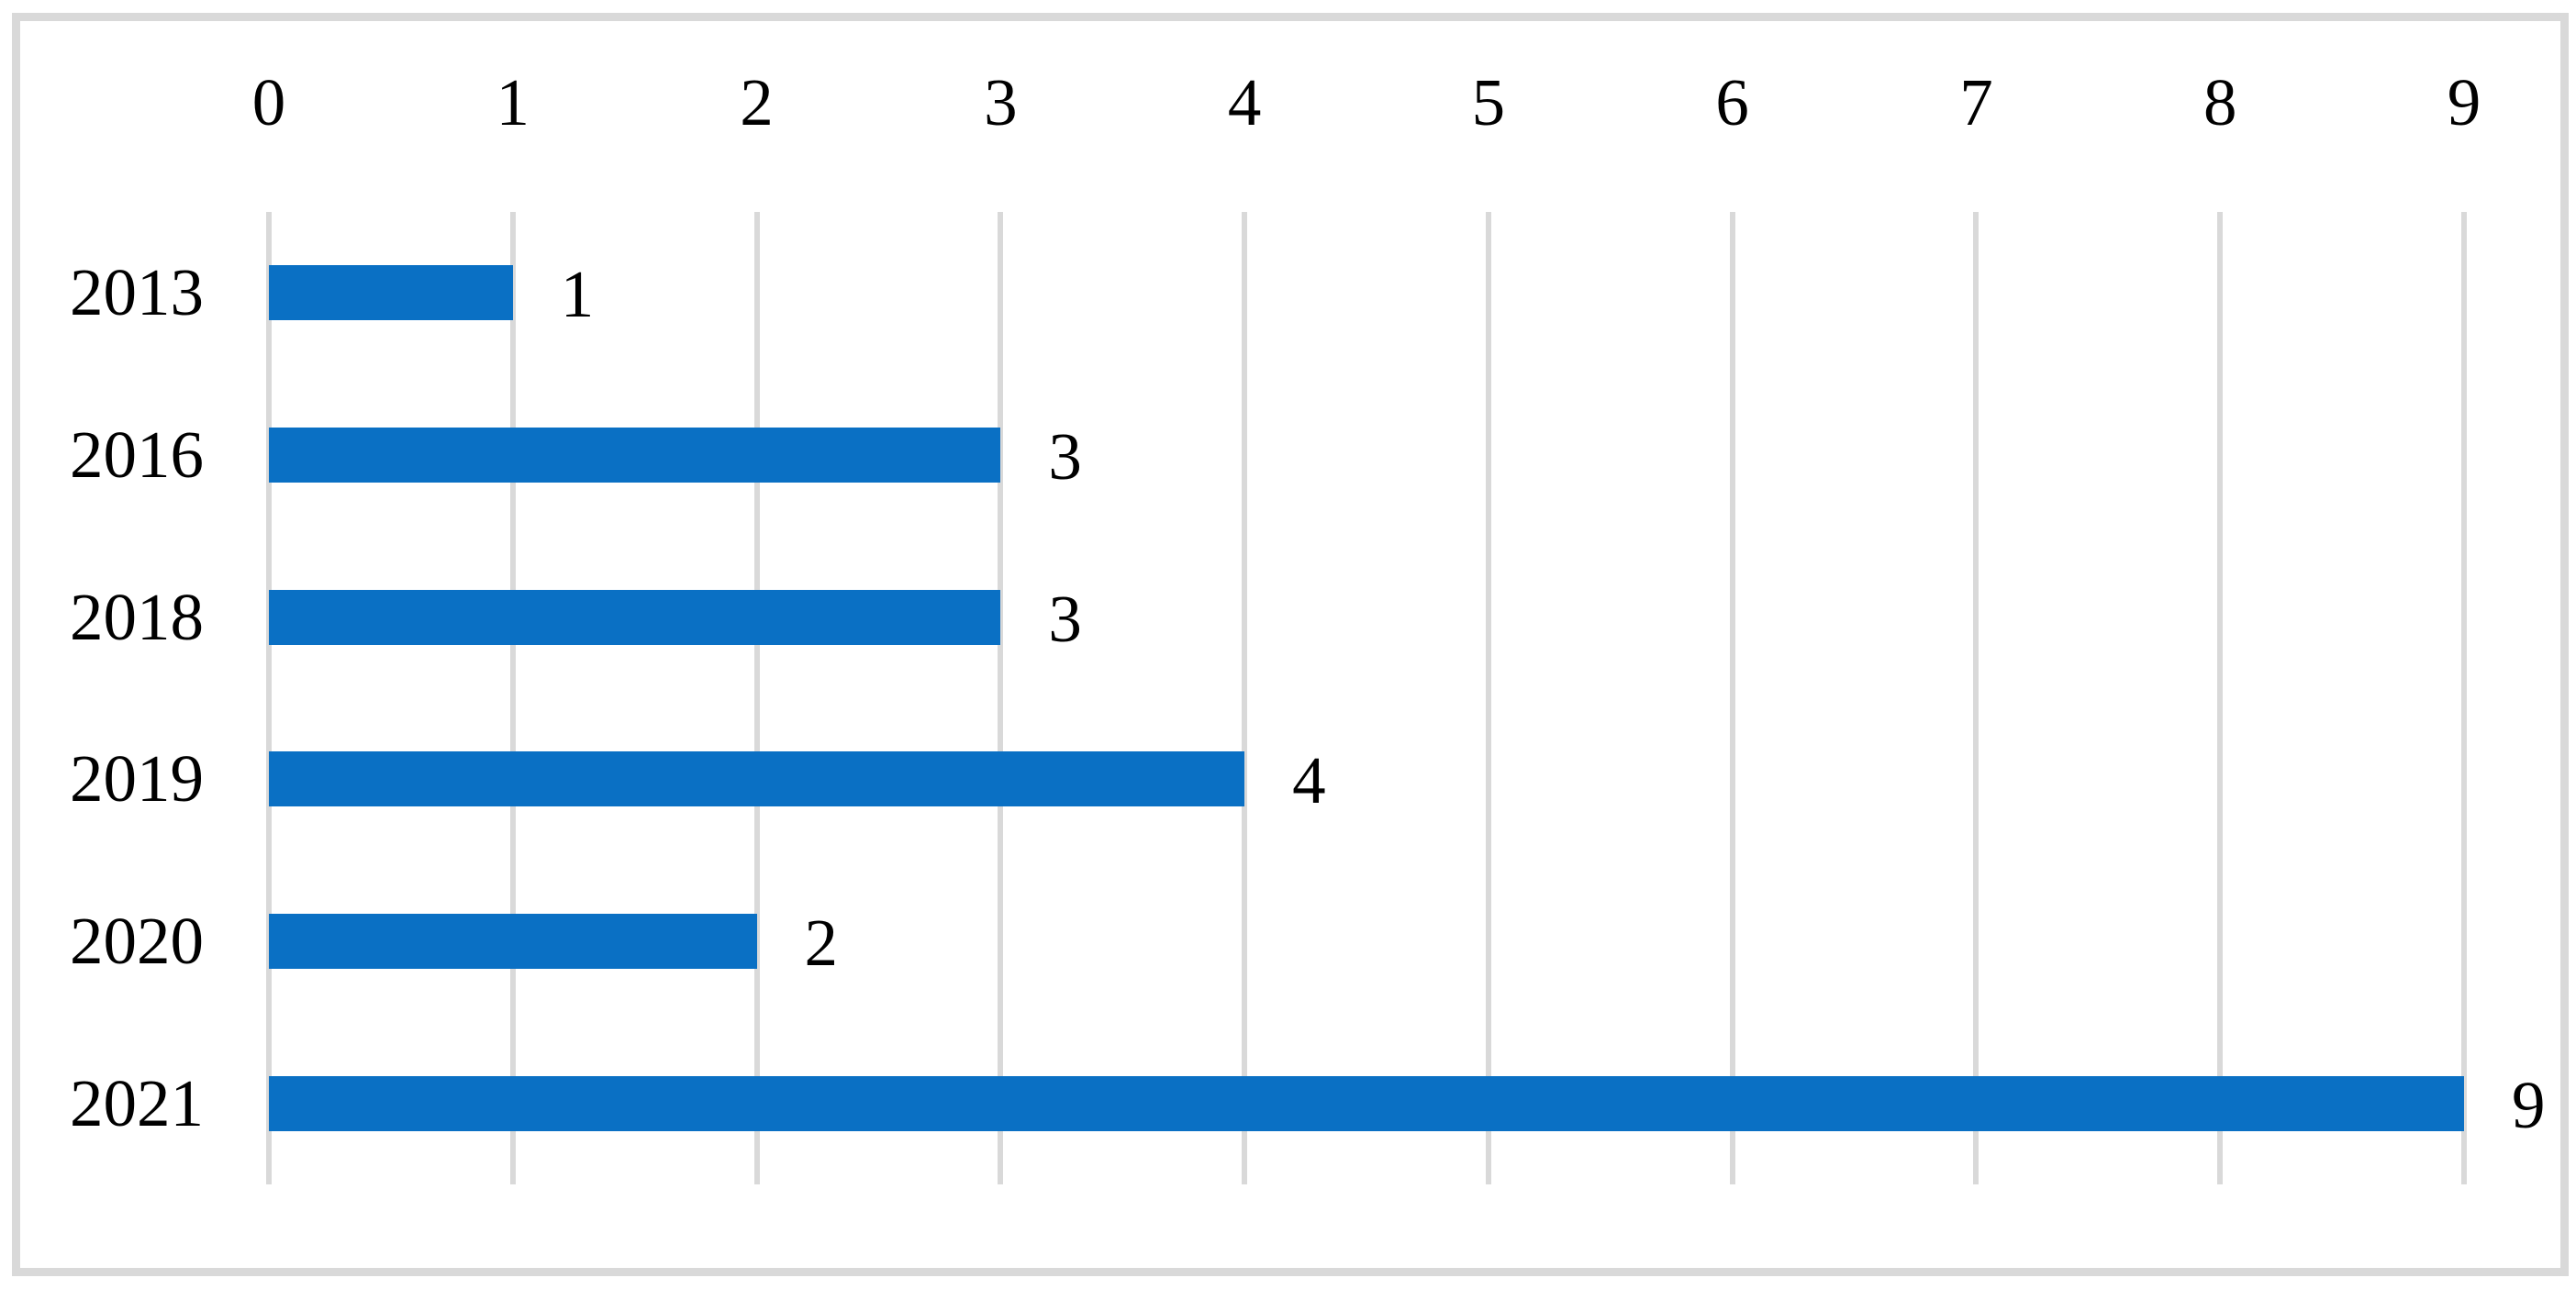 Image resolution: width=2576 pixels, height=1289 pixels. I want to click on x-axis-tick-label: 8, so click(2219, 102).